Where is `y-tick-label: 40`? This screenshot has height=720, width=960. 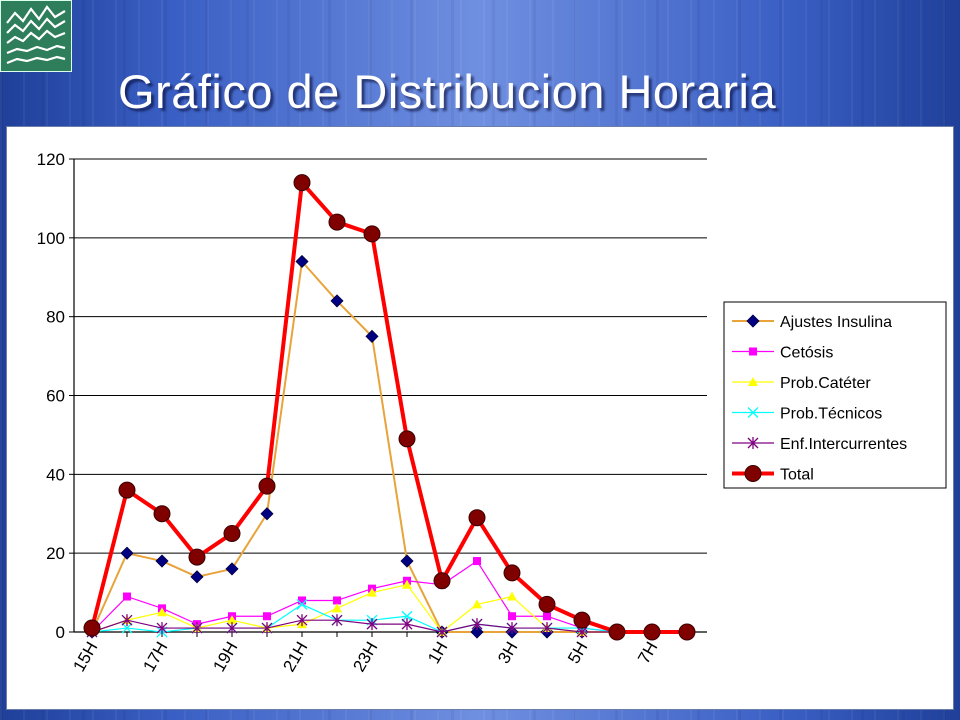
y-tick-label: 40 is located at coordinates (55, 474).